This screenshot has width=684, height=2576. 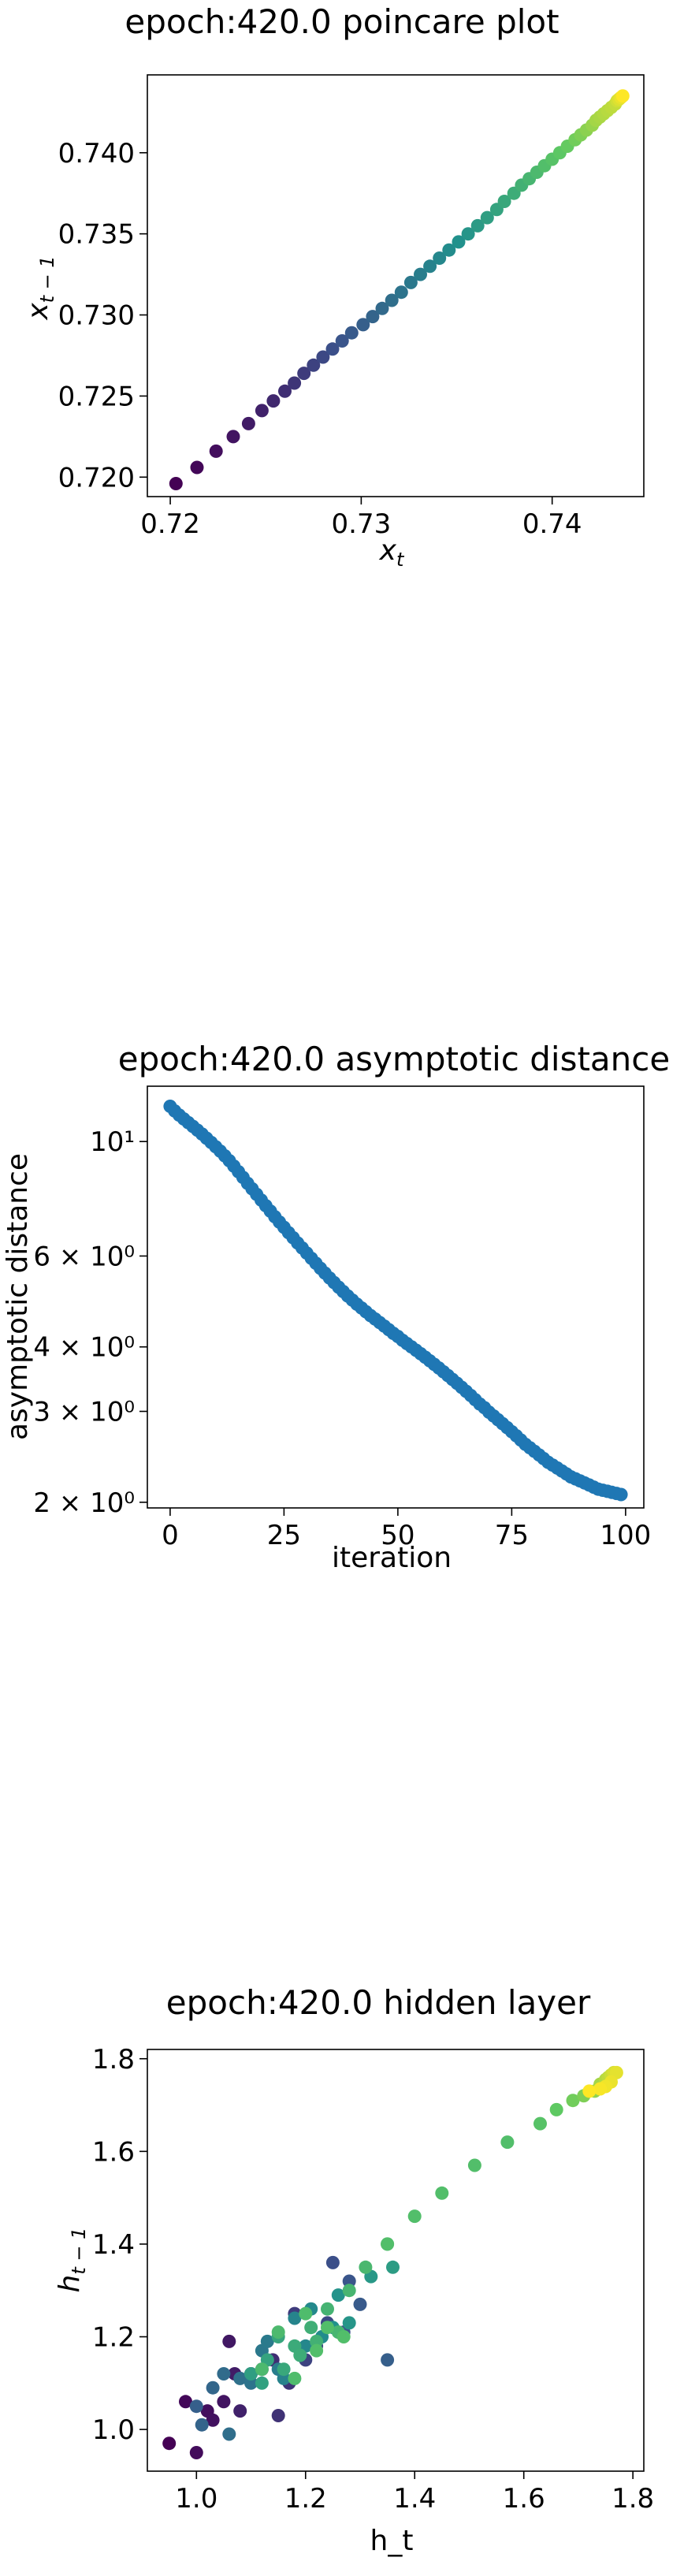 What do you see at coordinates (97, 153) in the screenshot?
I see `y-tick-label: 0.740` at bounding box center [97, 153].